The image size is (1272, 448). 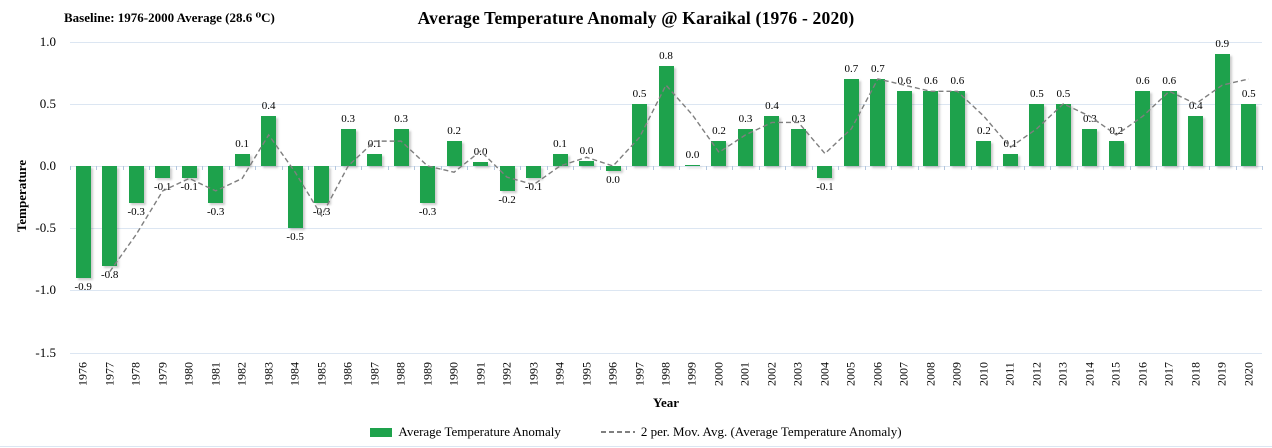 What do you see at coordinates (825, 172) in the screenshot?
I see `bar-2004` at bounding box center [825, 172].